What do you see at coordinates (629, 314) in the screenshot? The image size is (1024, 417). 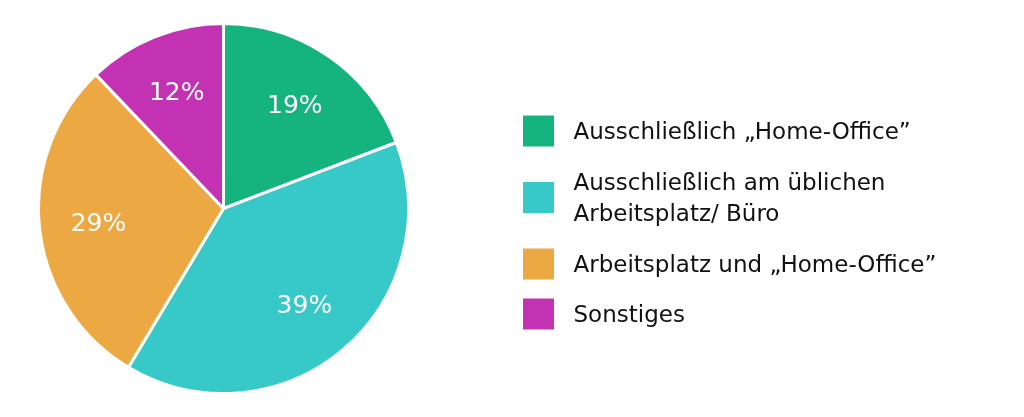 I see `legend-label: Sonstiges` at bounding box center [629, 314].